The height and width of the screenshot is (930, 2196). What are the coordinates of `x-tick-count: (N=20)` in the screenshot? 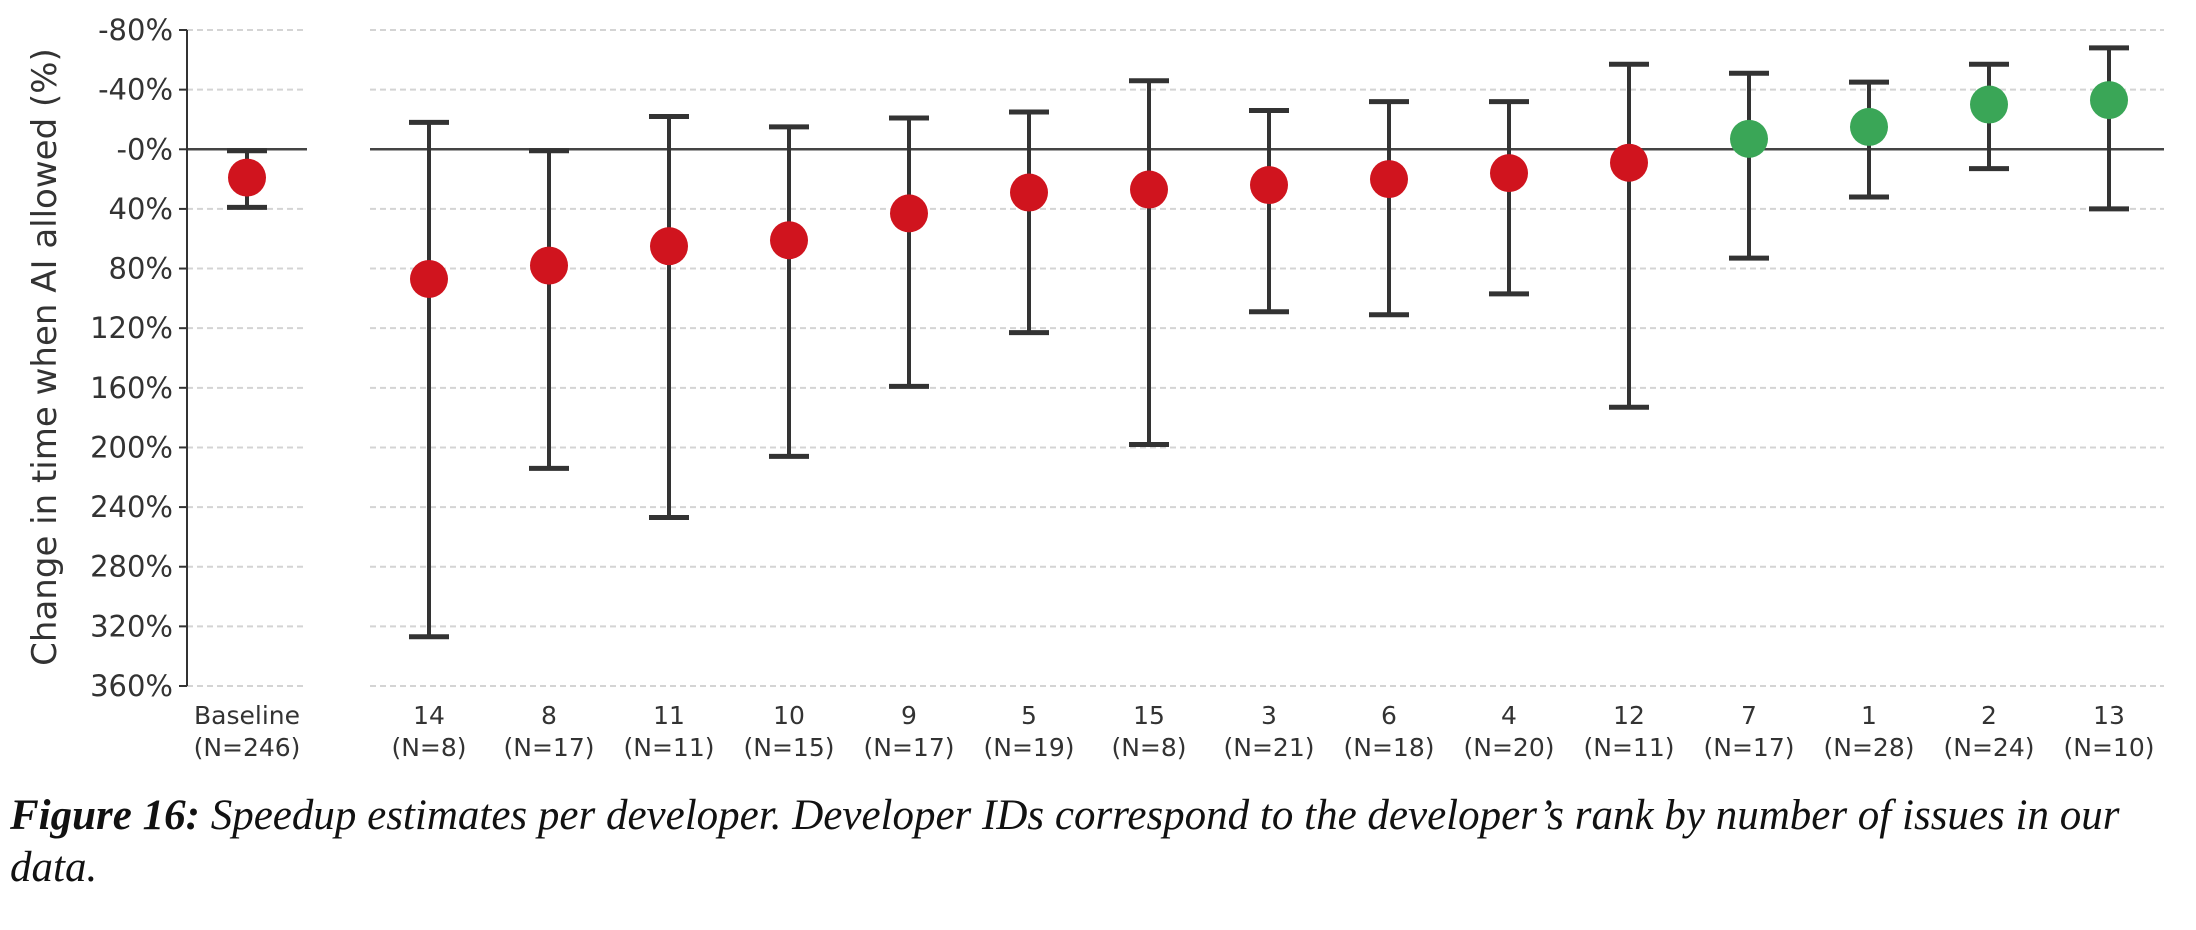 It's located at (1509, 747).